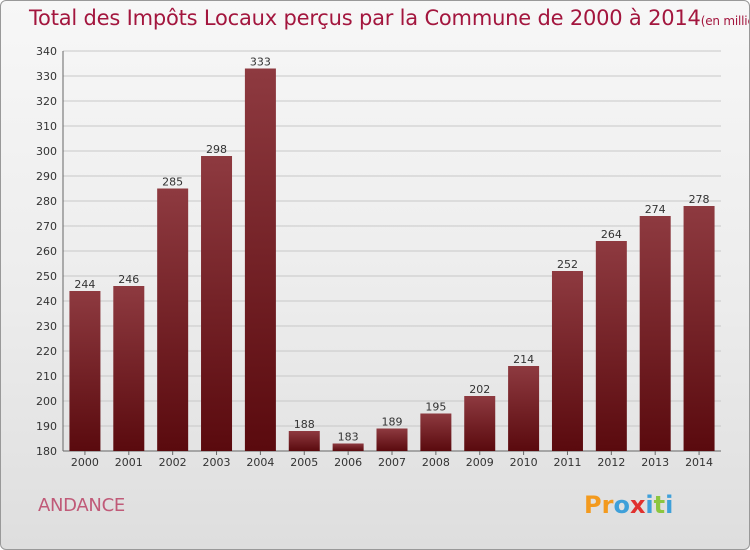 This screenshot has width=750, height=550. Describe the element at coordinates (46, 151) in the screenshot. I see `y-tick-label: 300` at that location.